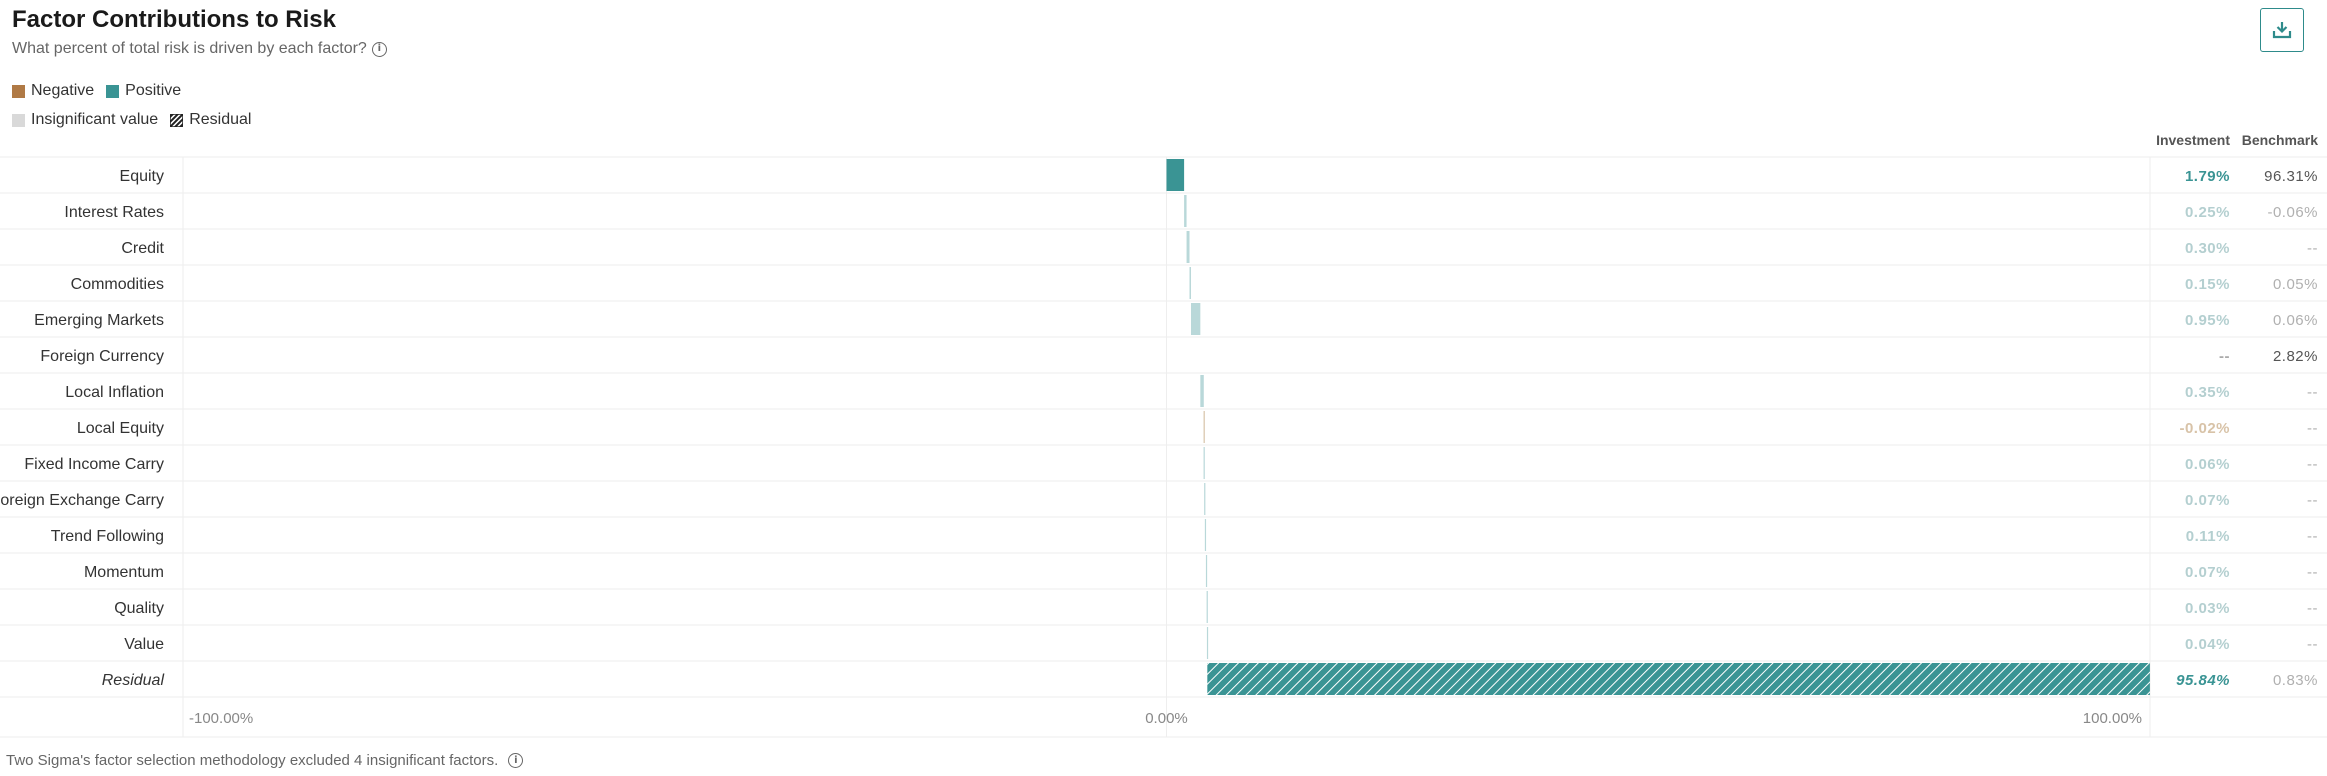  I want to click on benchmark-value: 0.83%, so click(2295, 680).